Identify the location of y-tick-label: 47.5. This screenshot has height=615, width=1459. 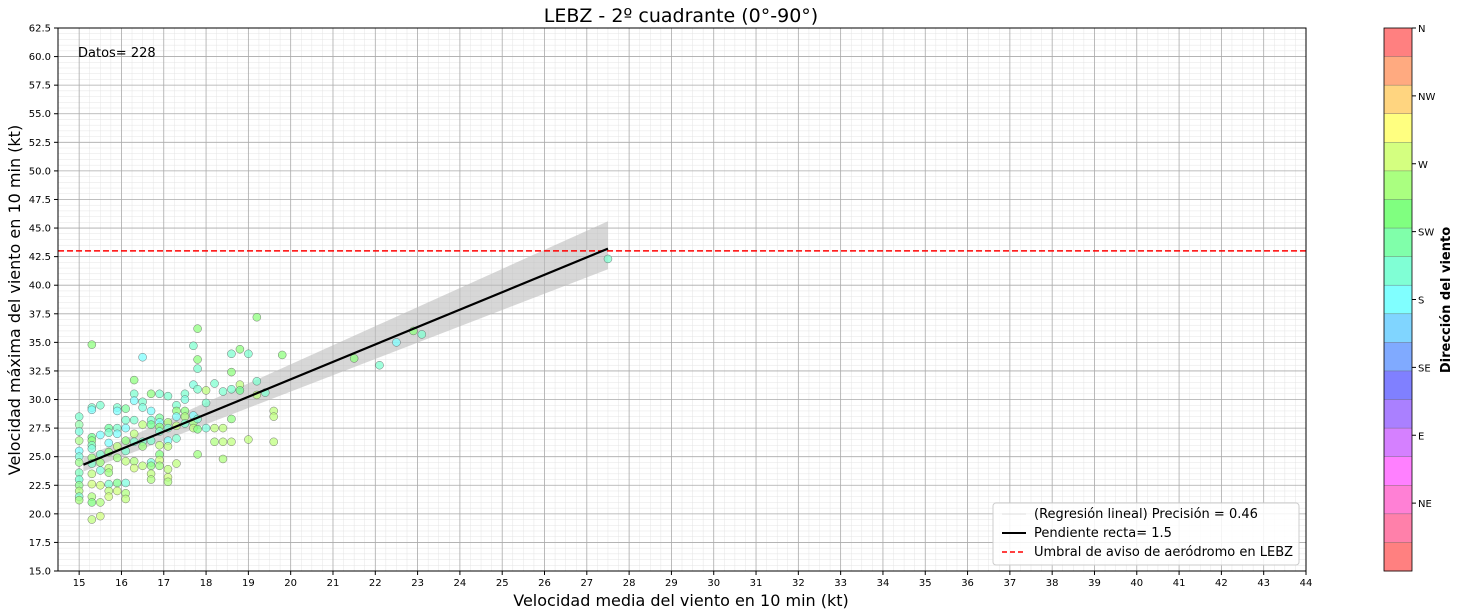
(40, 200).